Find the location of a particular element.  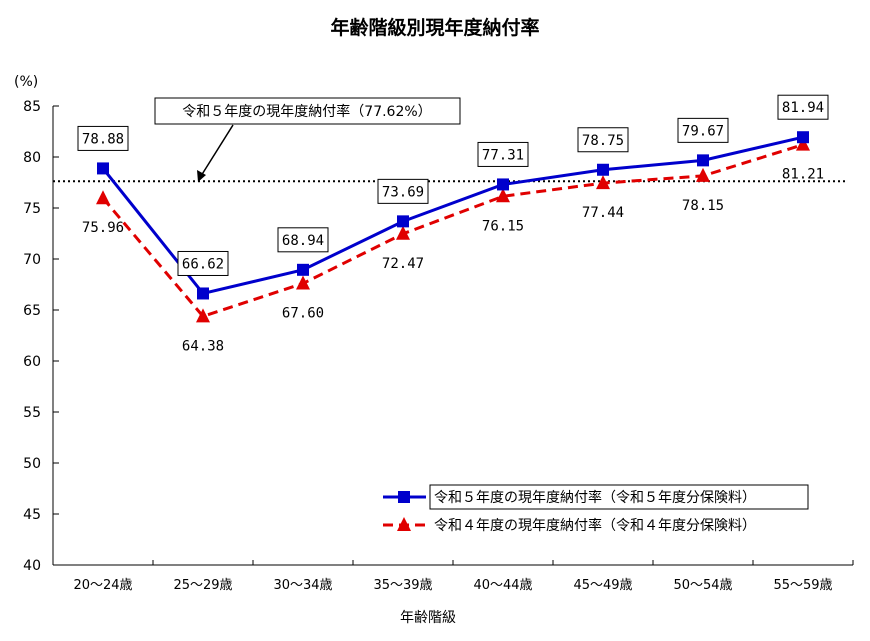

legend-highlight-box is located at coordinates (619, 497).